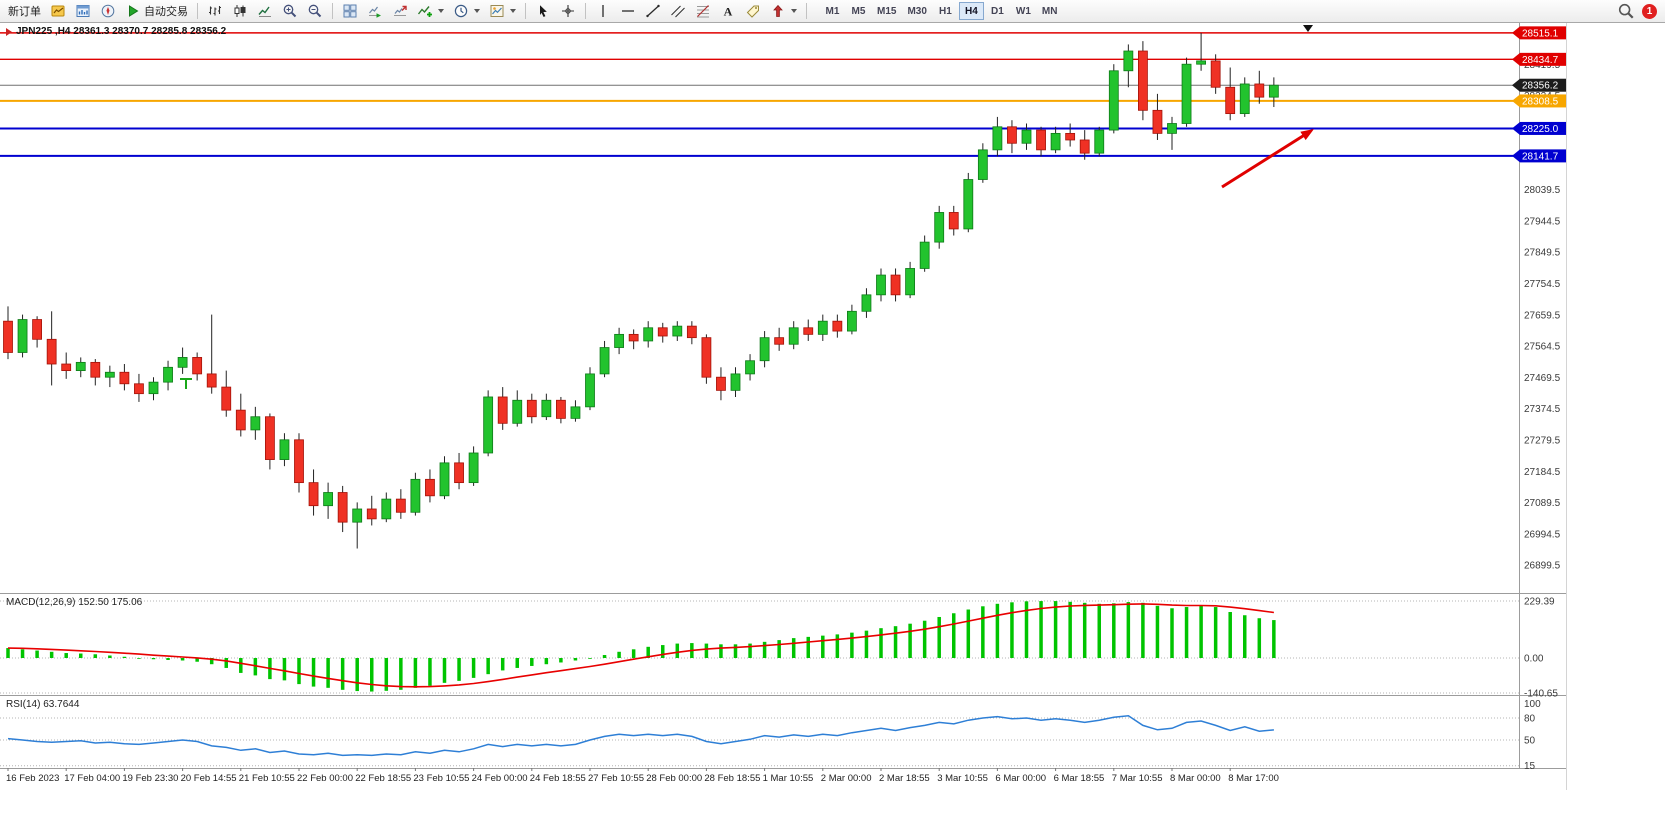  Describe the element at coordinates (166, 12) in the screenshot. I see `autotrading-label: 自动交易` at that location.